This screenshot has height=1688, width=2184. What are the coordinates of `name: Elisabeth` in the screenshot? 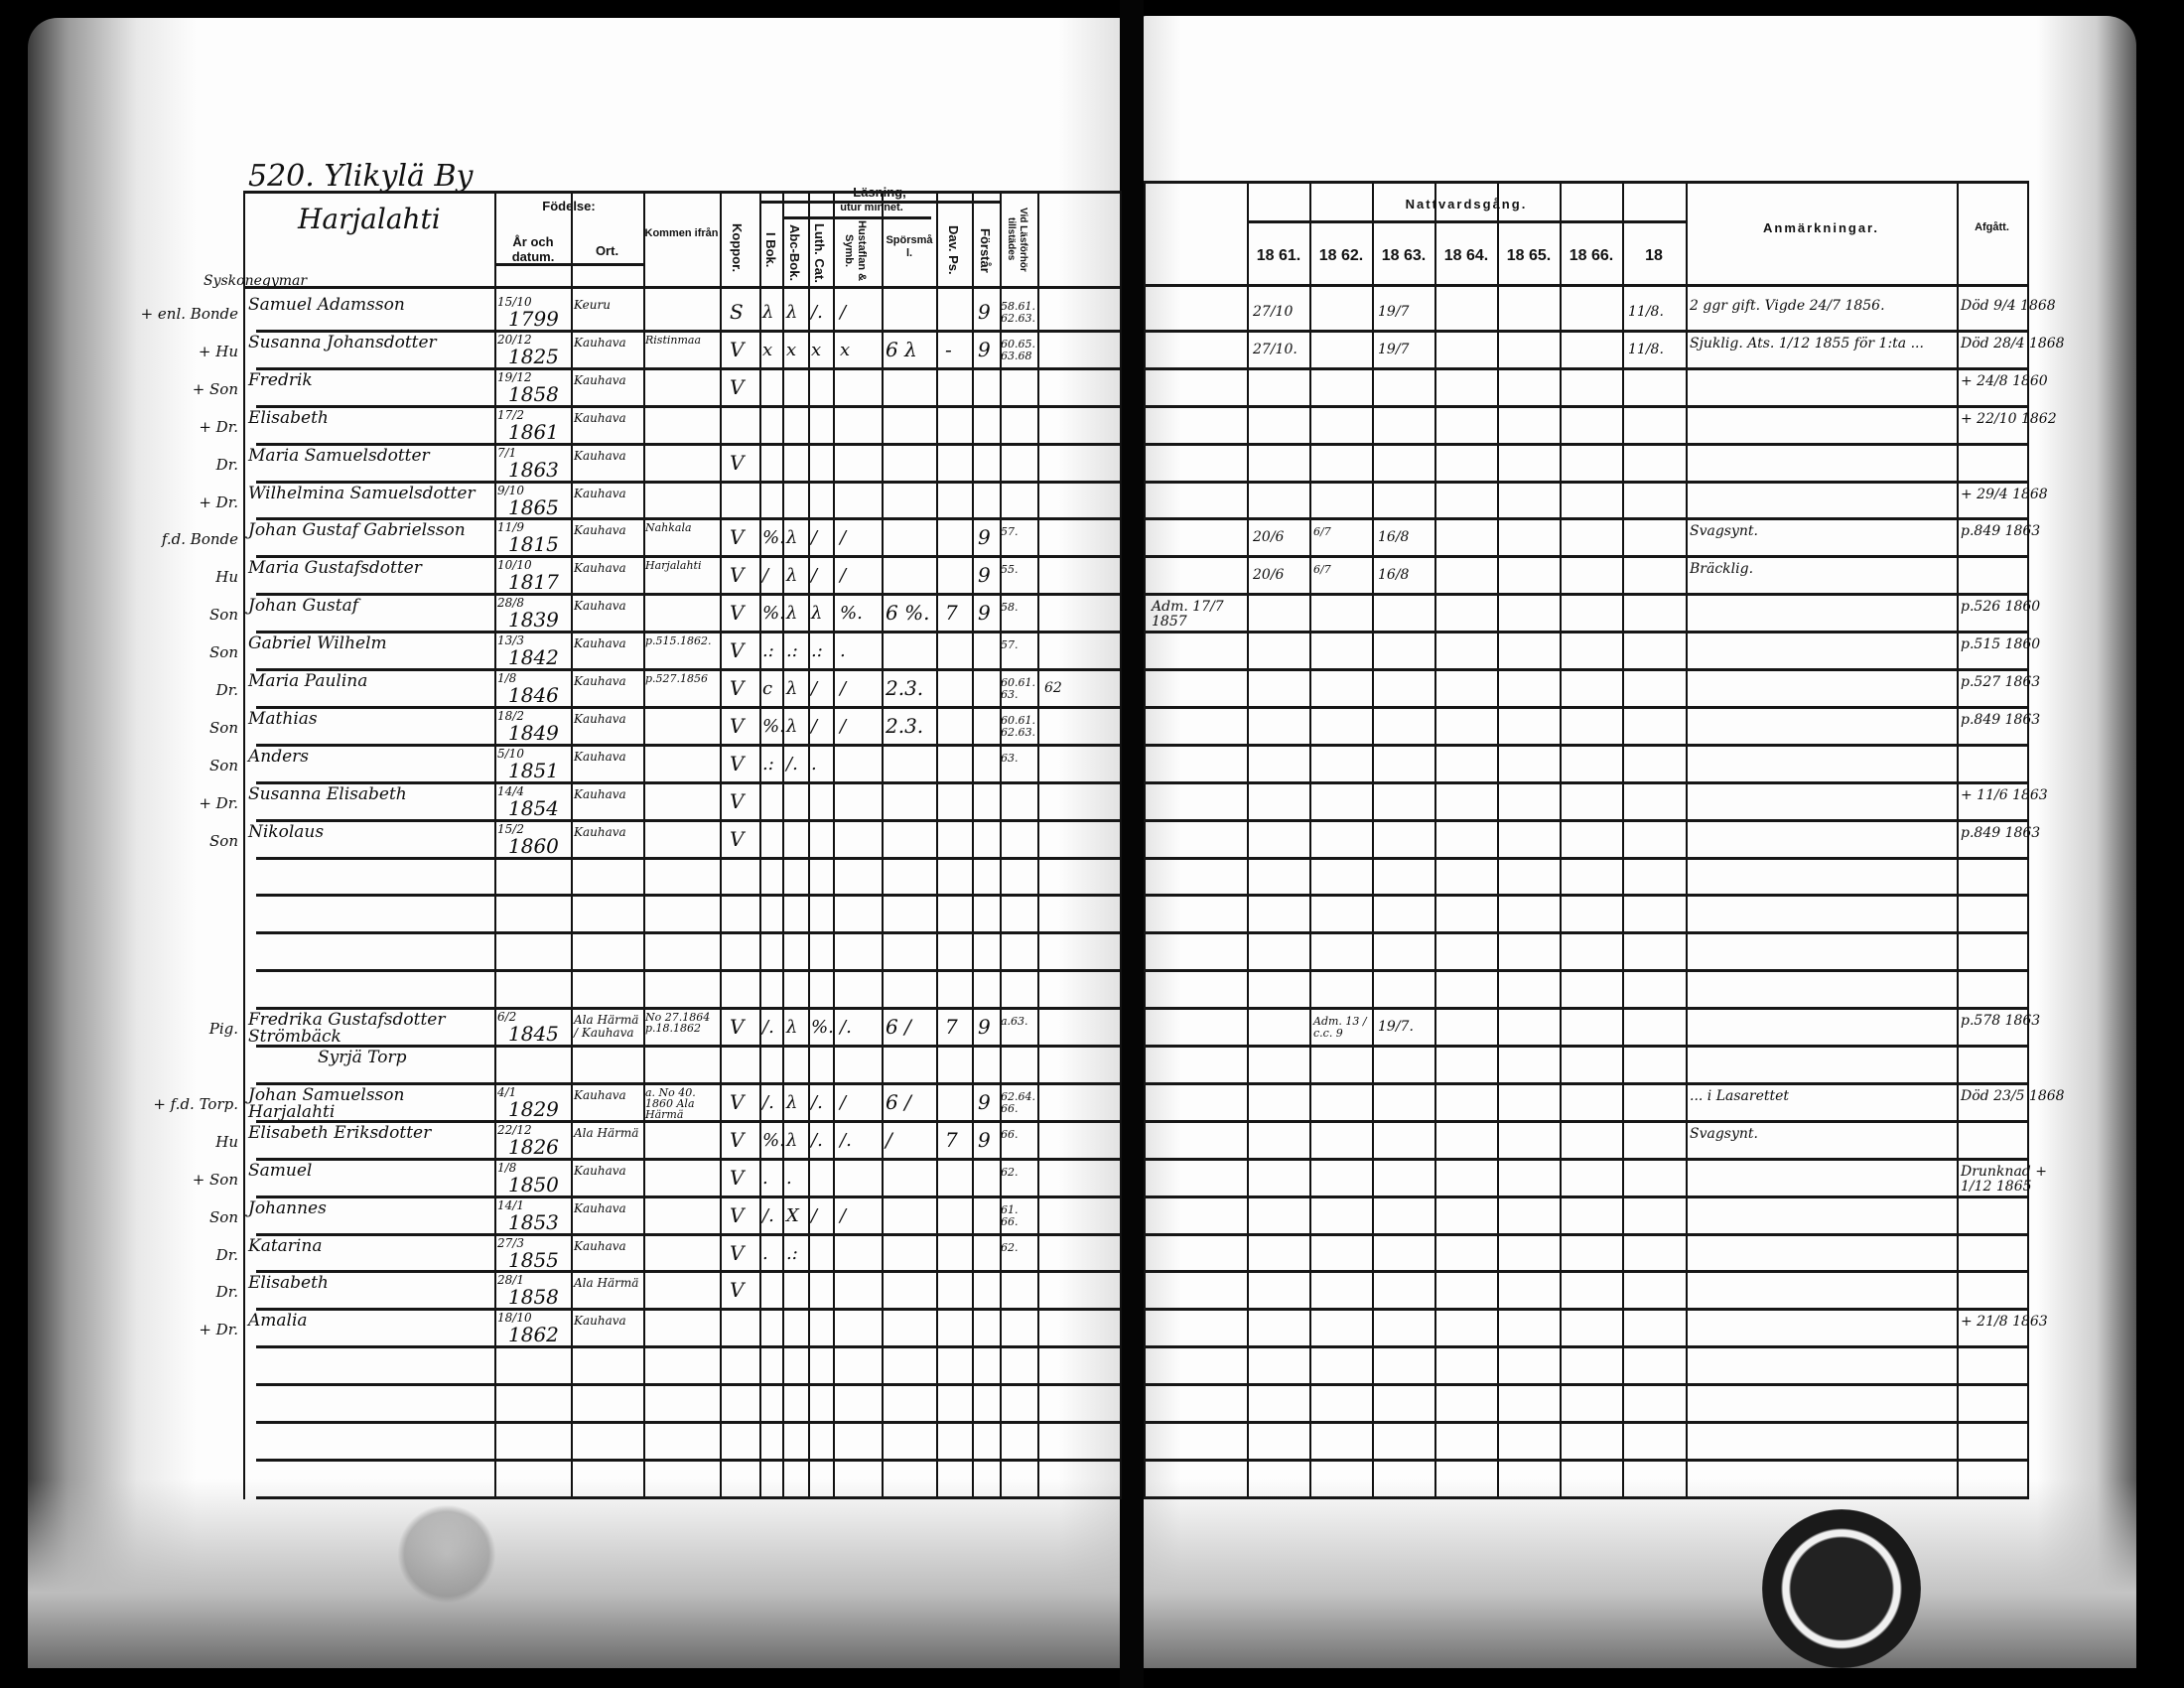 It's located at (288, 1283).